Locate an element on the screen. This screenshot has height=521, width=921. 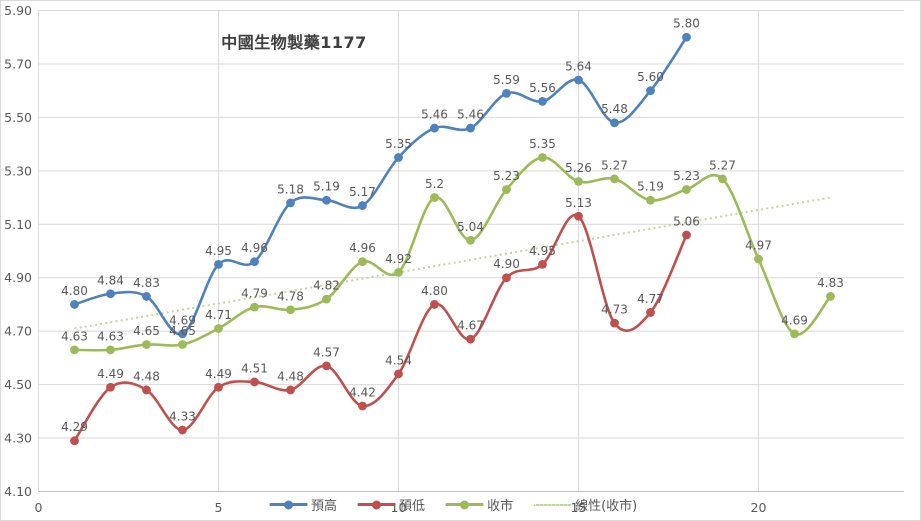
data-label: 4.54 is located at coordinates (398, 360).